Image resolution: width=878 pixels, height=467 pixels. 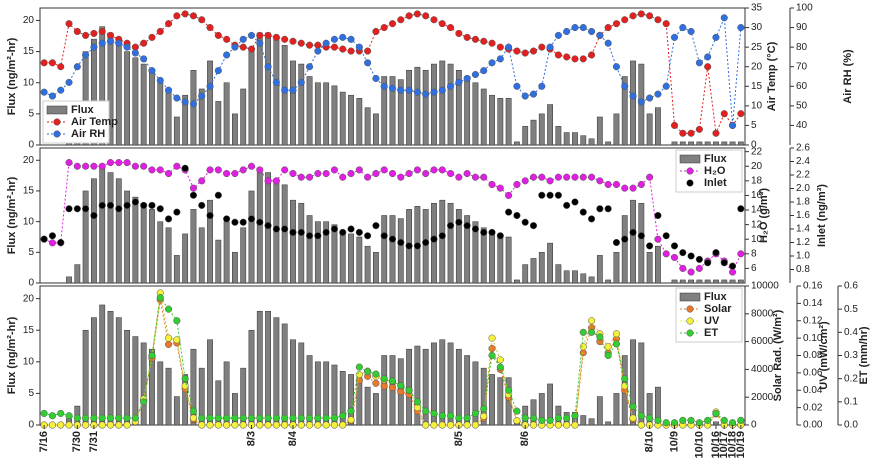 I want to click on x-tick-label: 8/4, so click(x=293, y=438).